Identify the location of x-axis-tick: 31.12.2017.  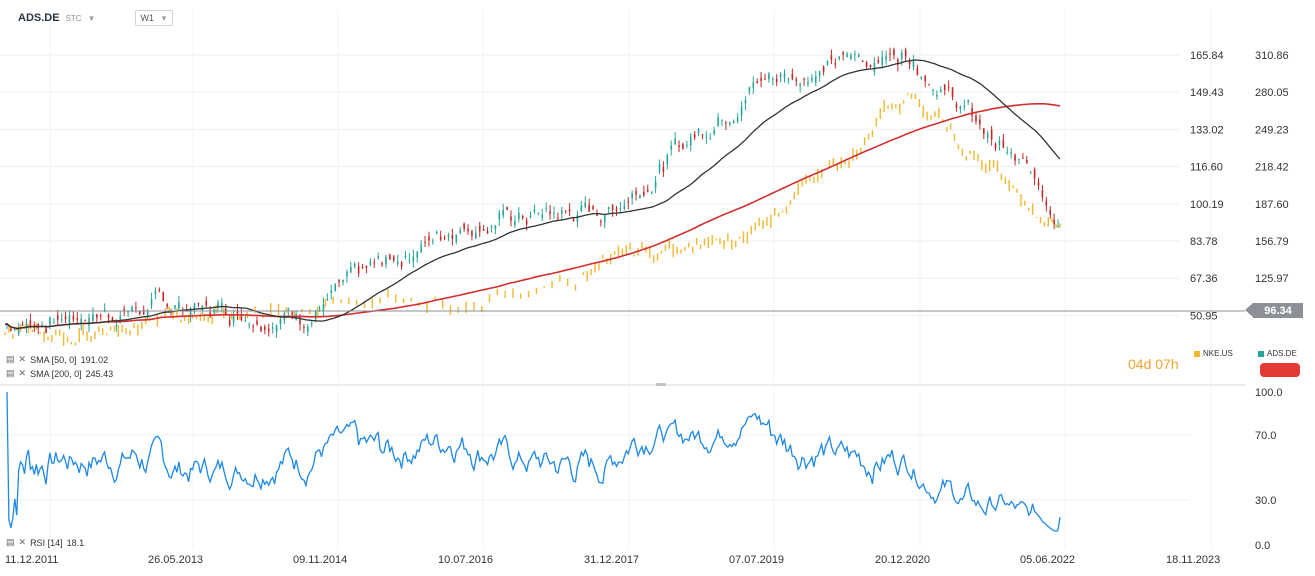
(611, 560).